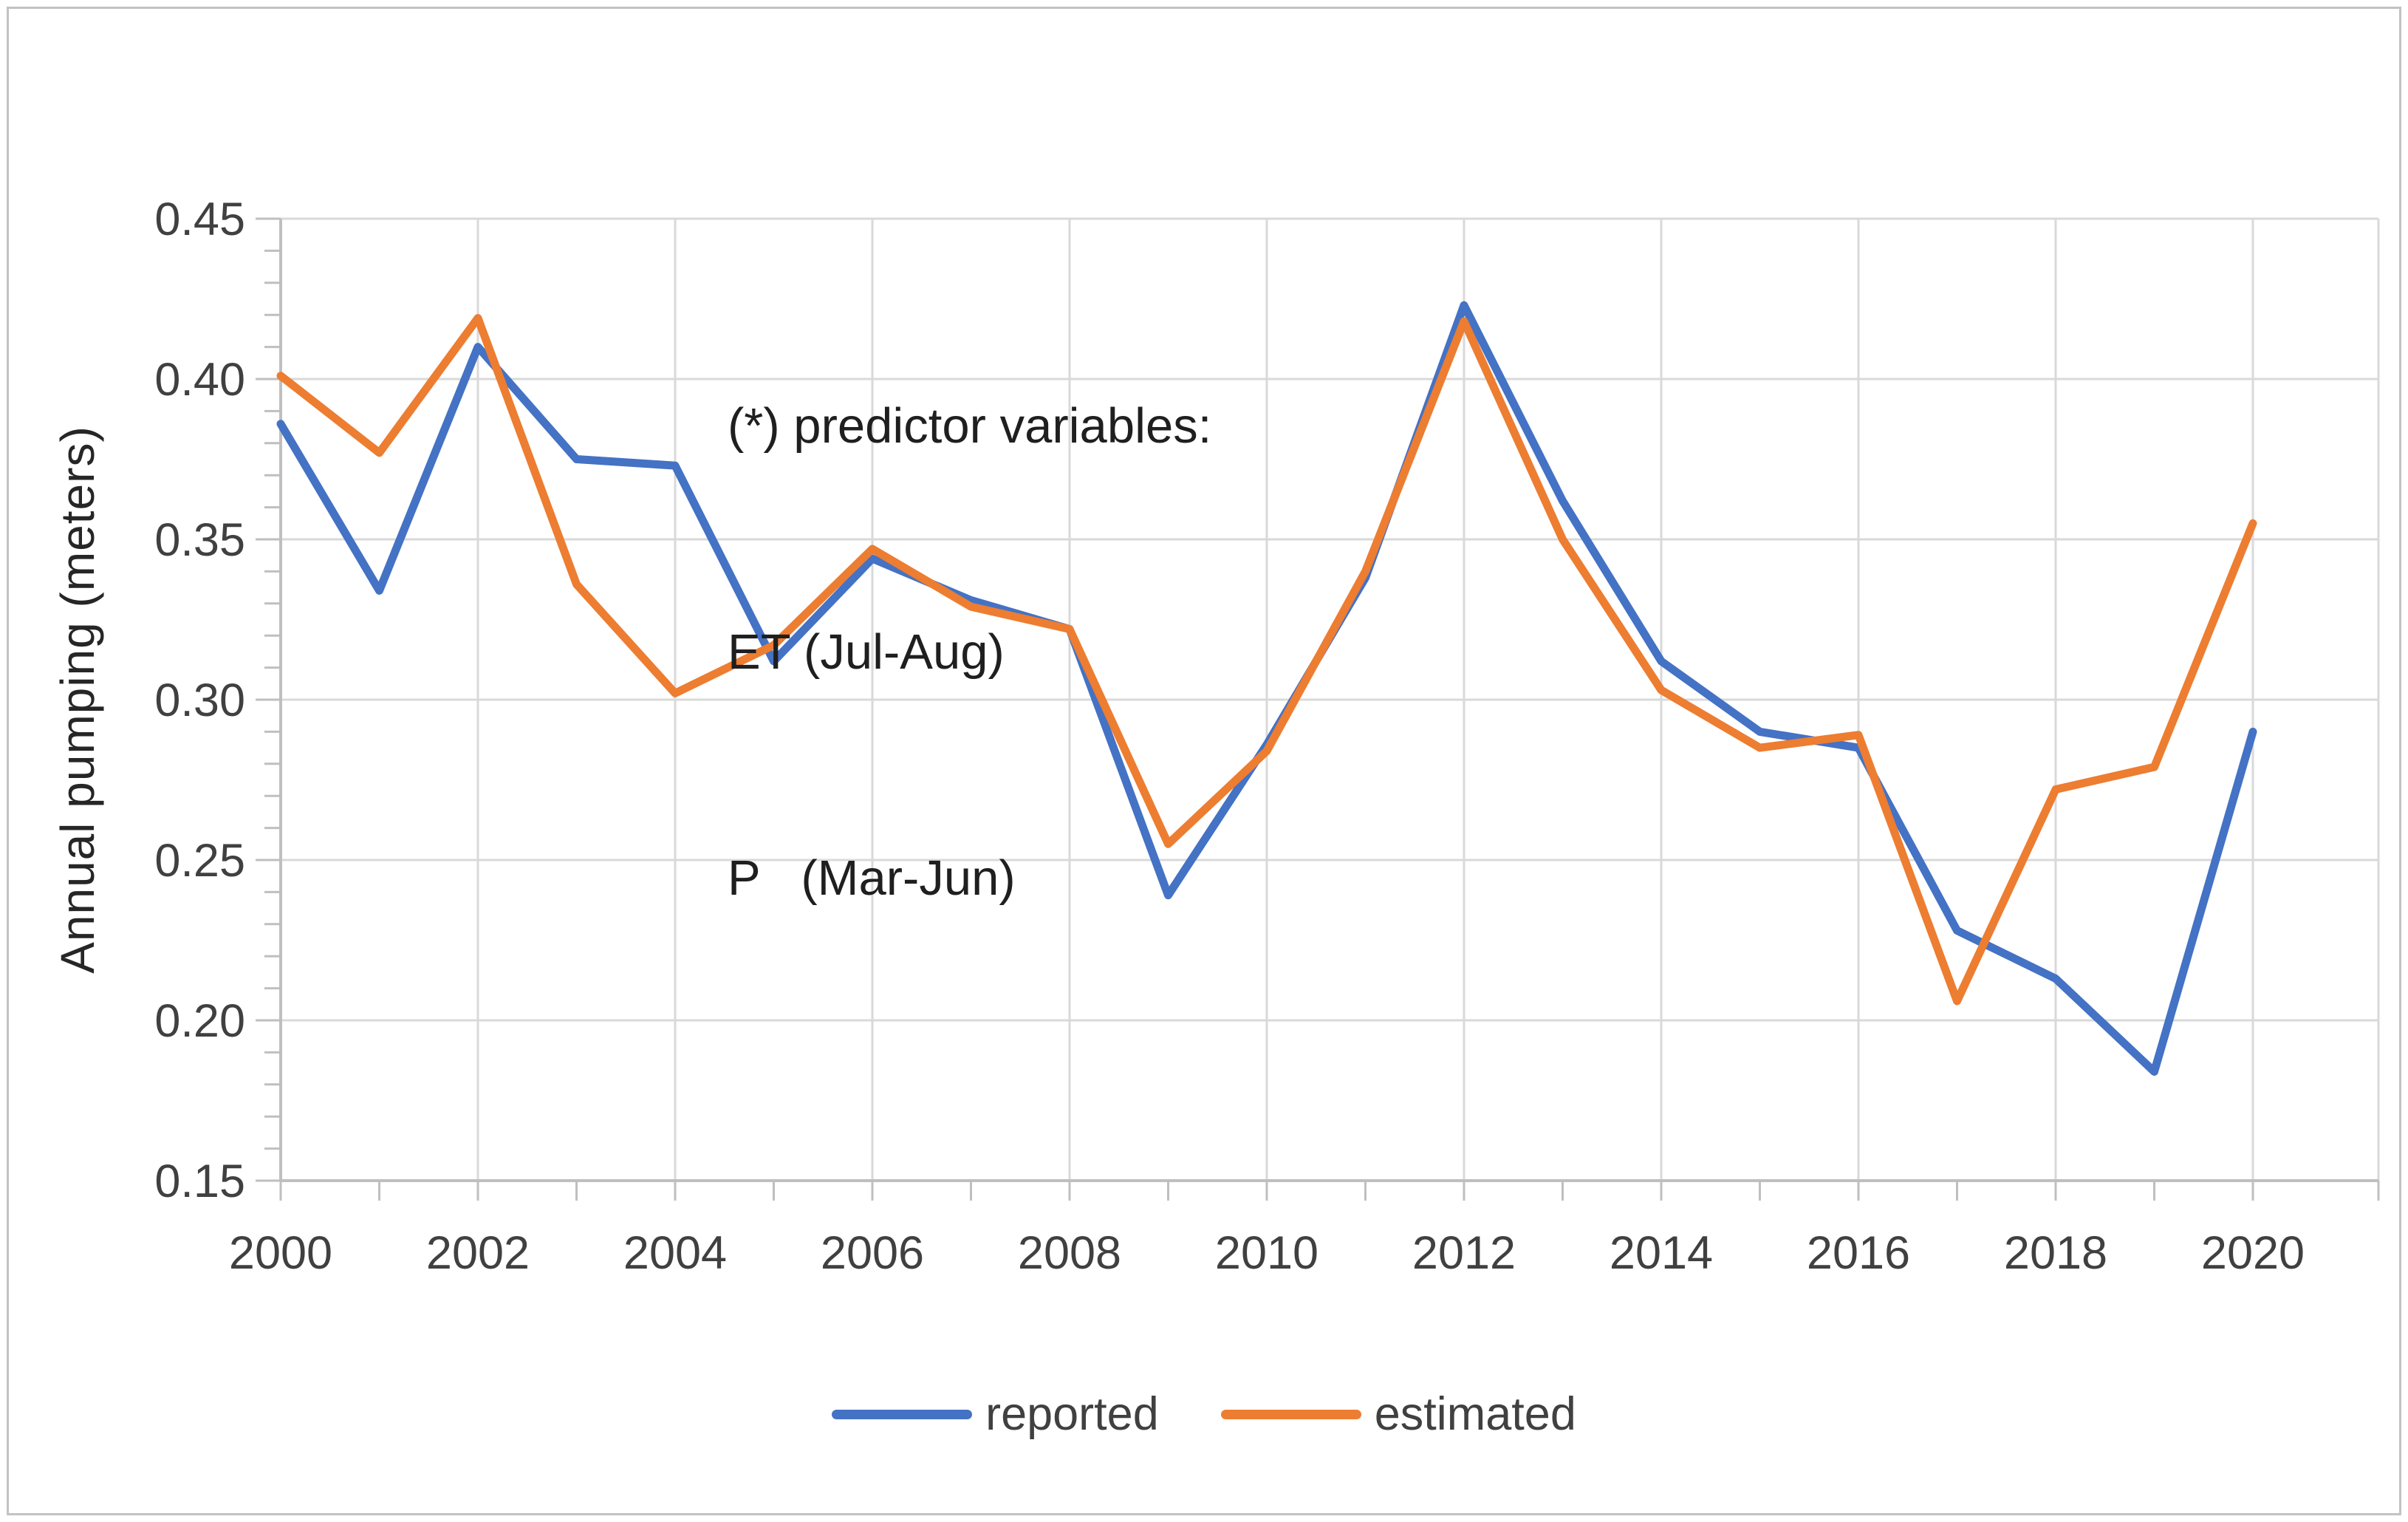  Describe the element at coordinates (866, 652) in the screenshot. I see `annotation-line-2: ET (Jul-Aug)` at that location.